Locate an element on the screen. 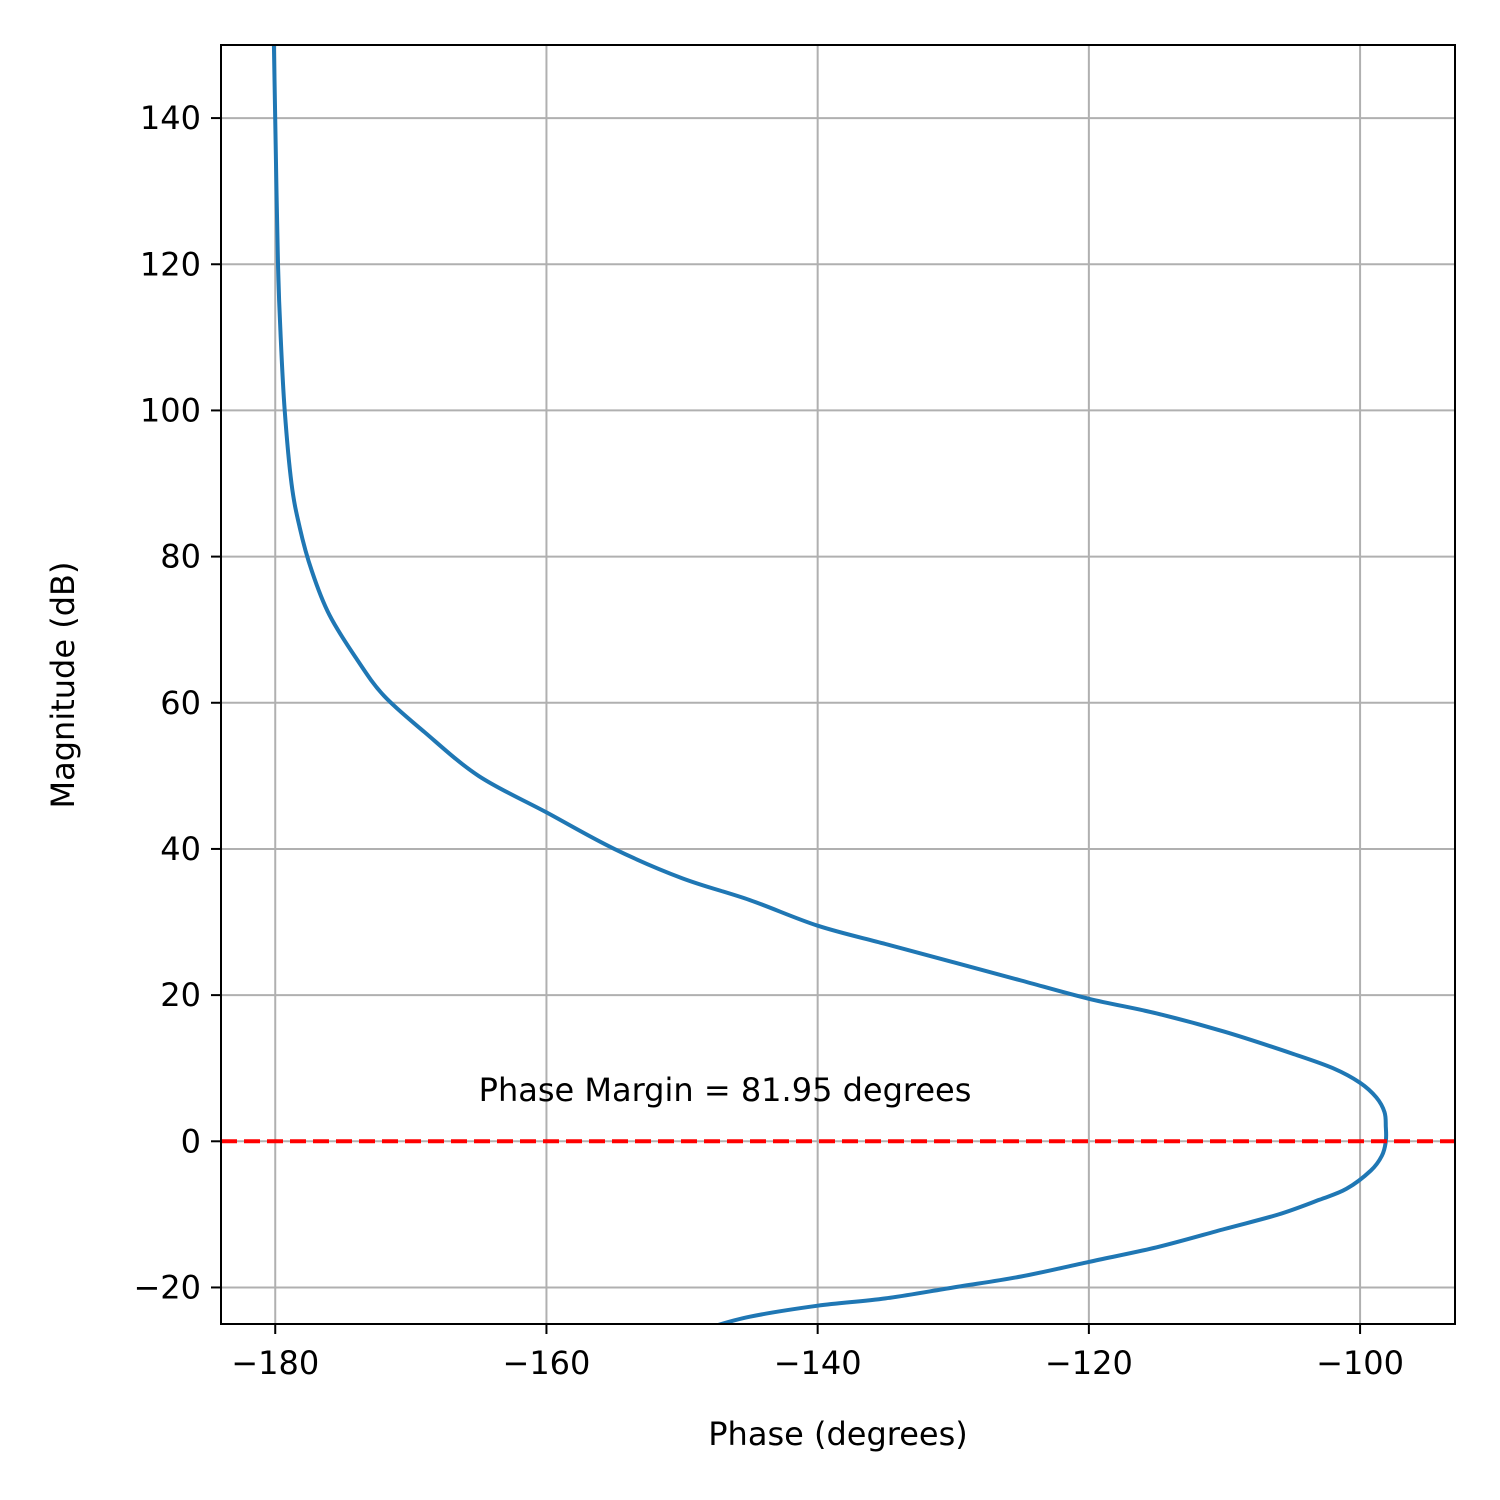  x-tick-label: −100 is located at coordinates (1360, 1363).